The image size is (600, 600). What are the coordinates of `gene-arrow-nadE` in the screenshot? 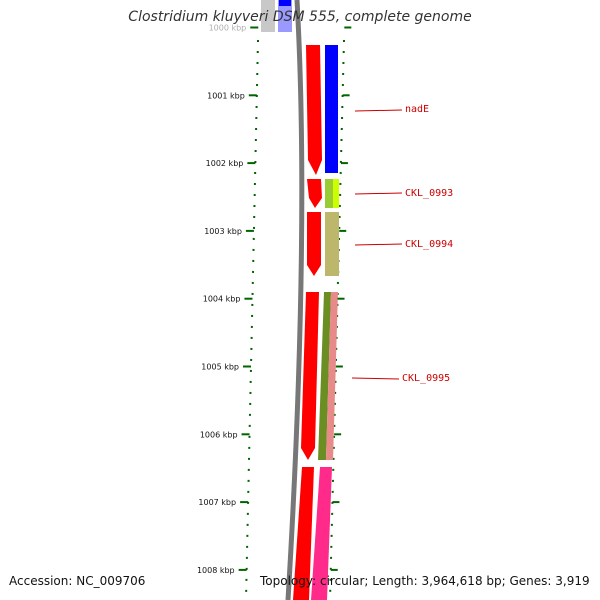 It's located at (314, 110).